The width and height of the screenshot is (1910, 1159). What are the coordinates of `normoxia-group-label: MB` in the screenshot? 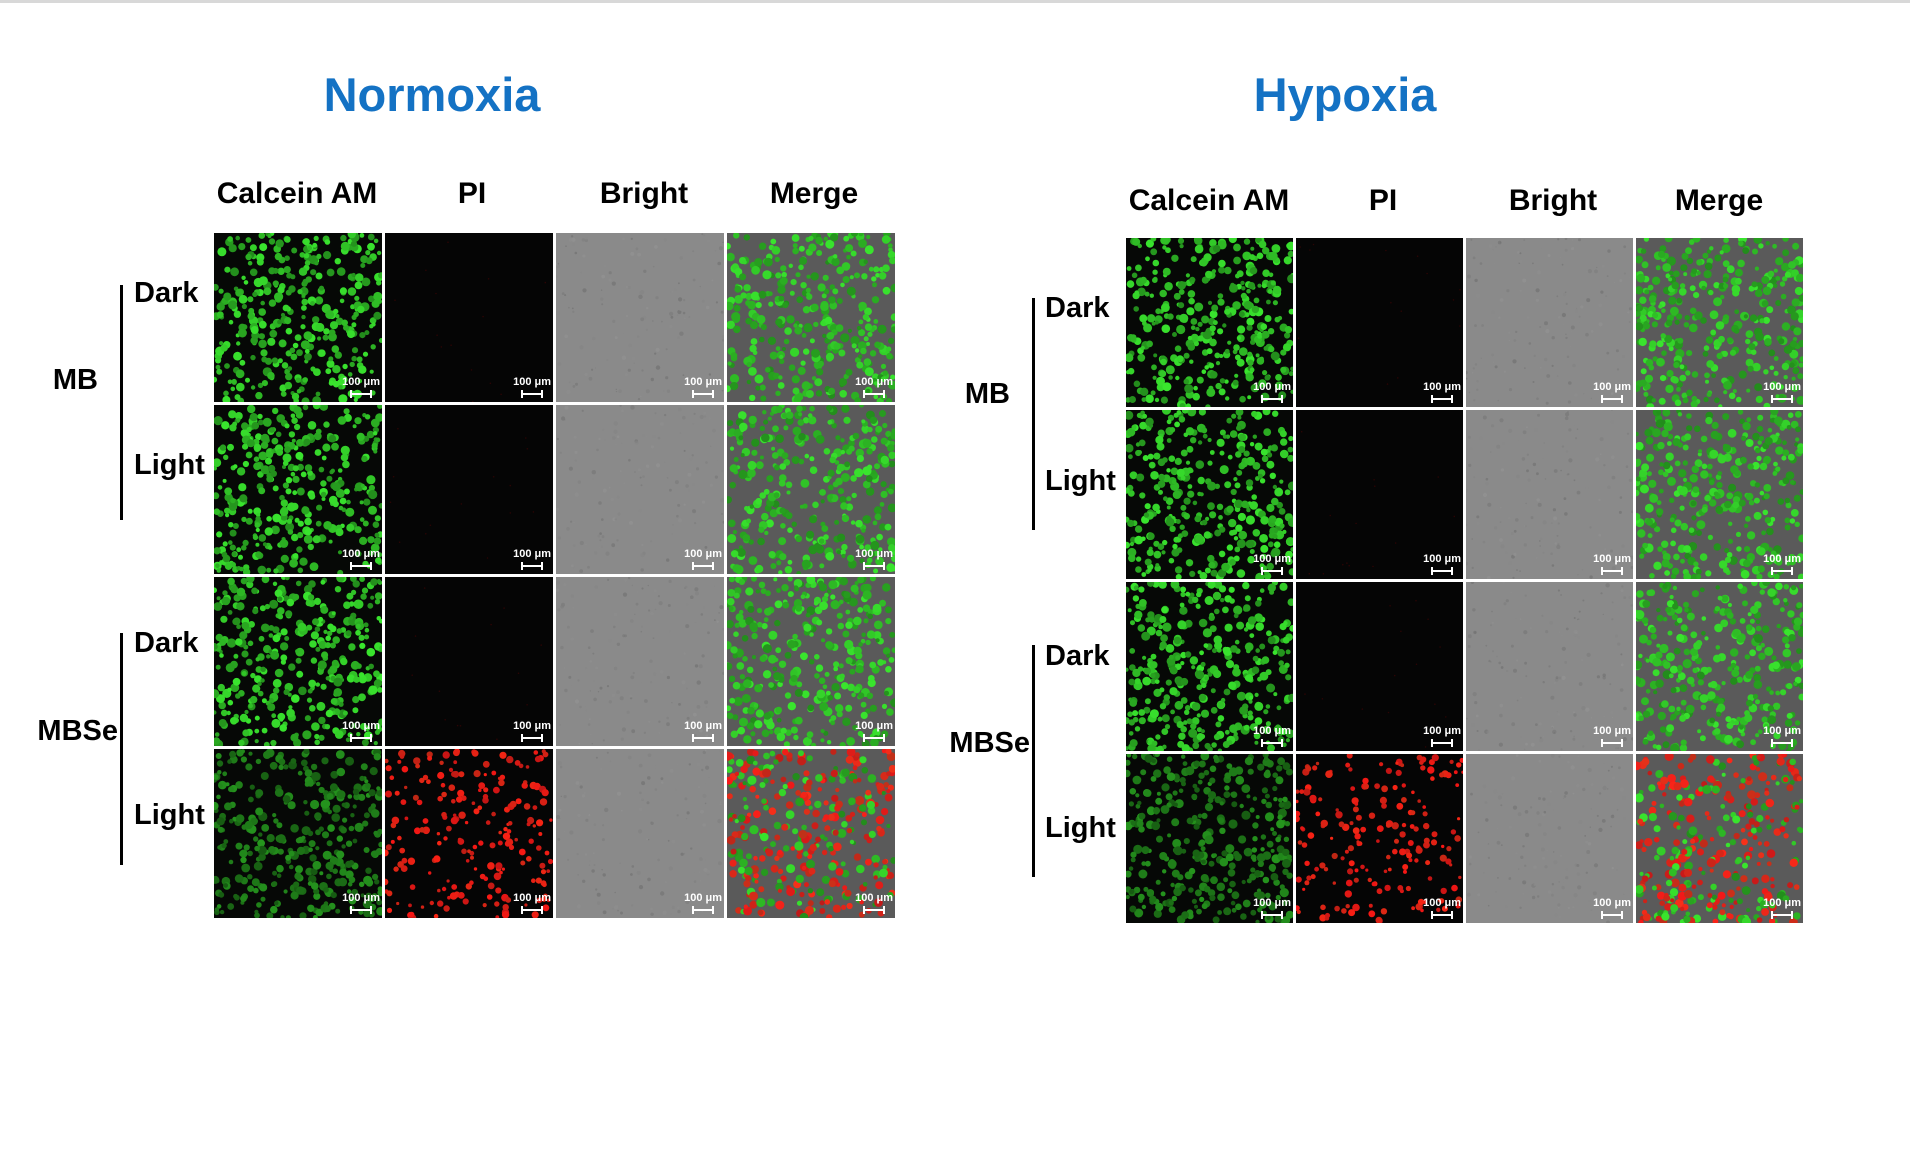 It's located at (75, 380).